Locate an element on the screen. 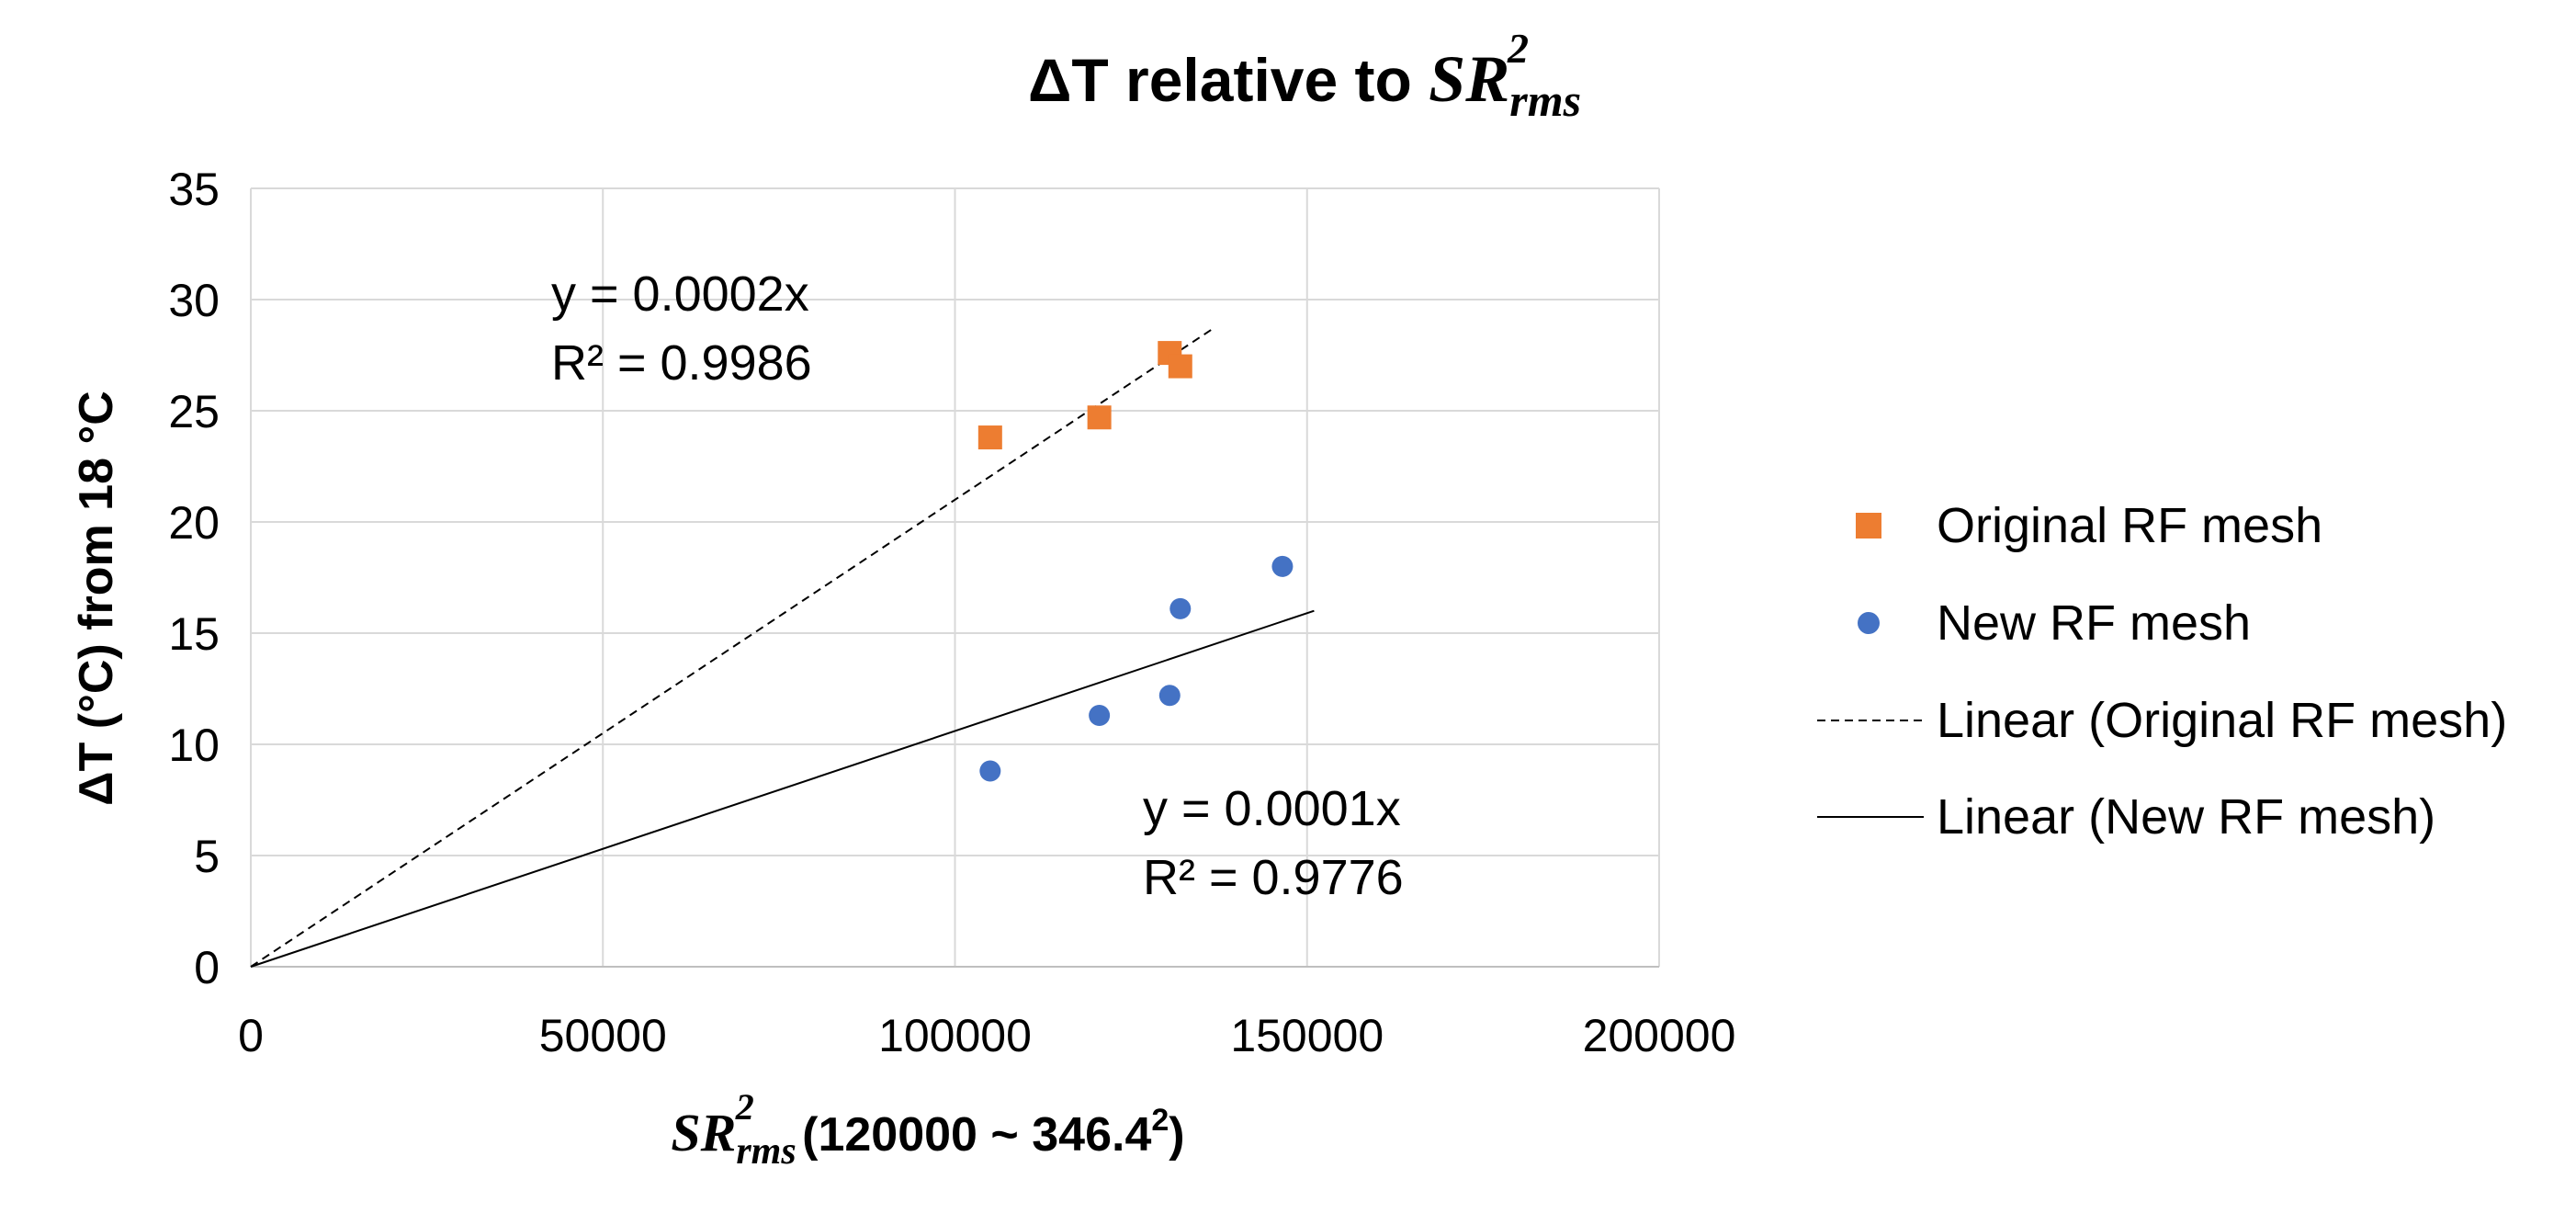  y-tick-label: 15 is located at coordinates (194, 634).